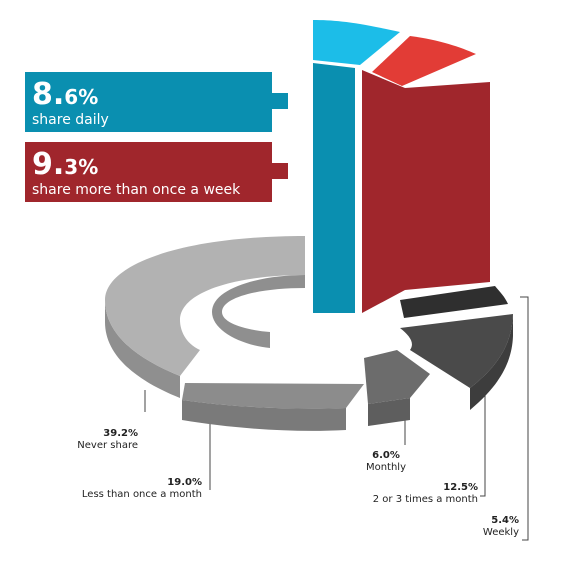  I want to click on callout-more-than-weekly: 9.3% share more than once a week, so click(136, 173).